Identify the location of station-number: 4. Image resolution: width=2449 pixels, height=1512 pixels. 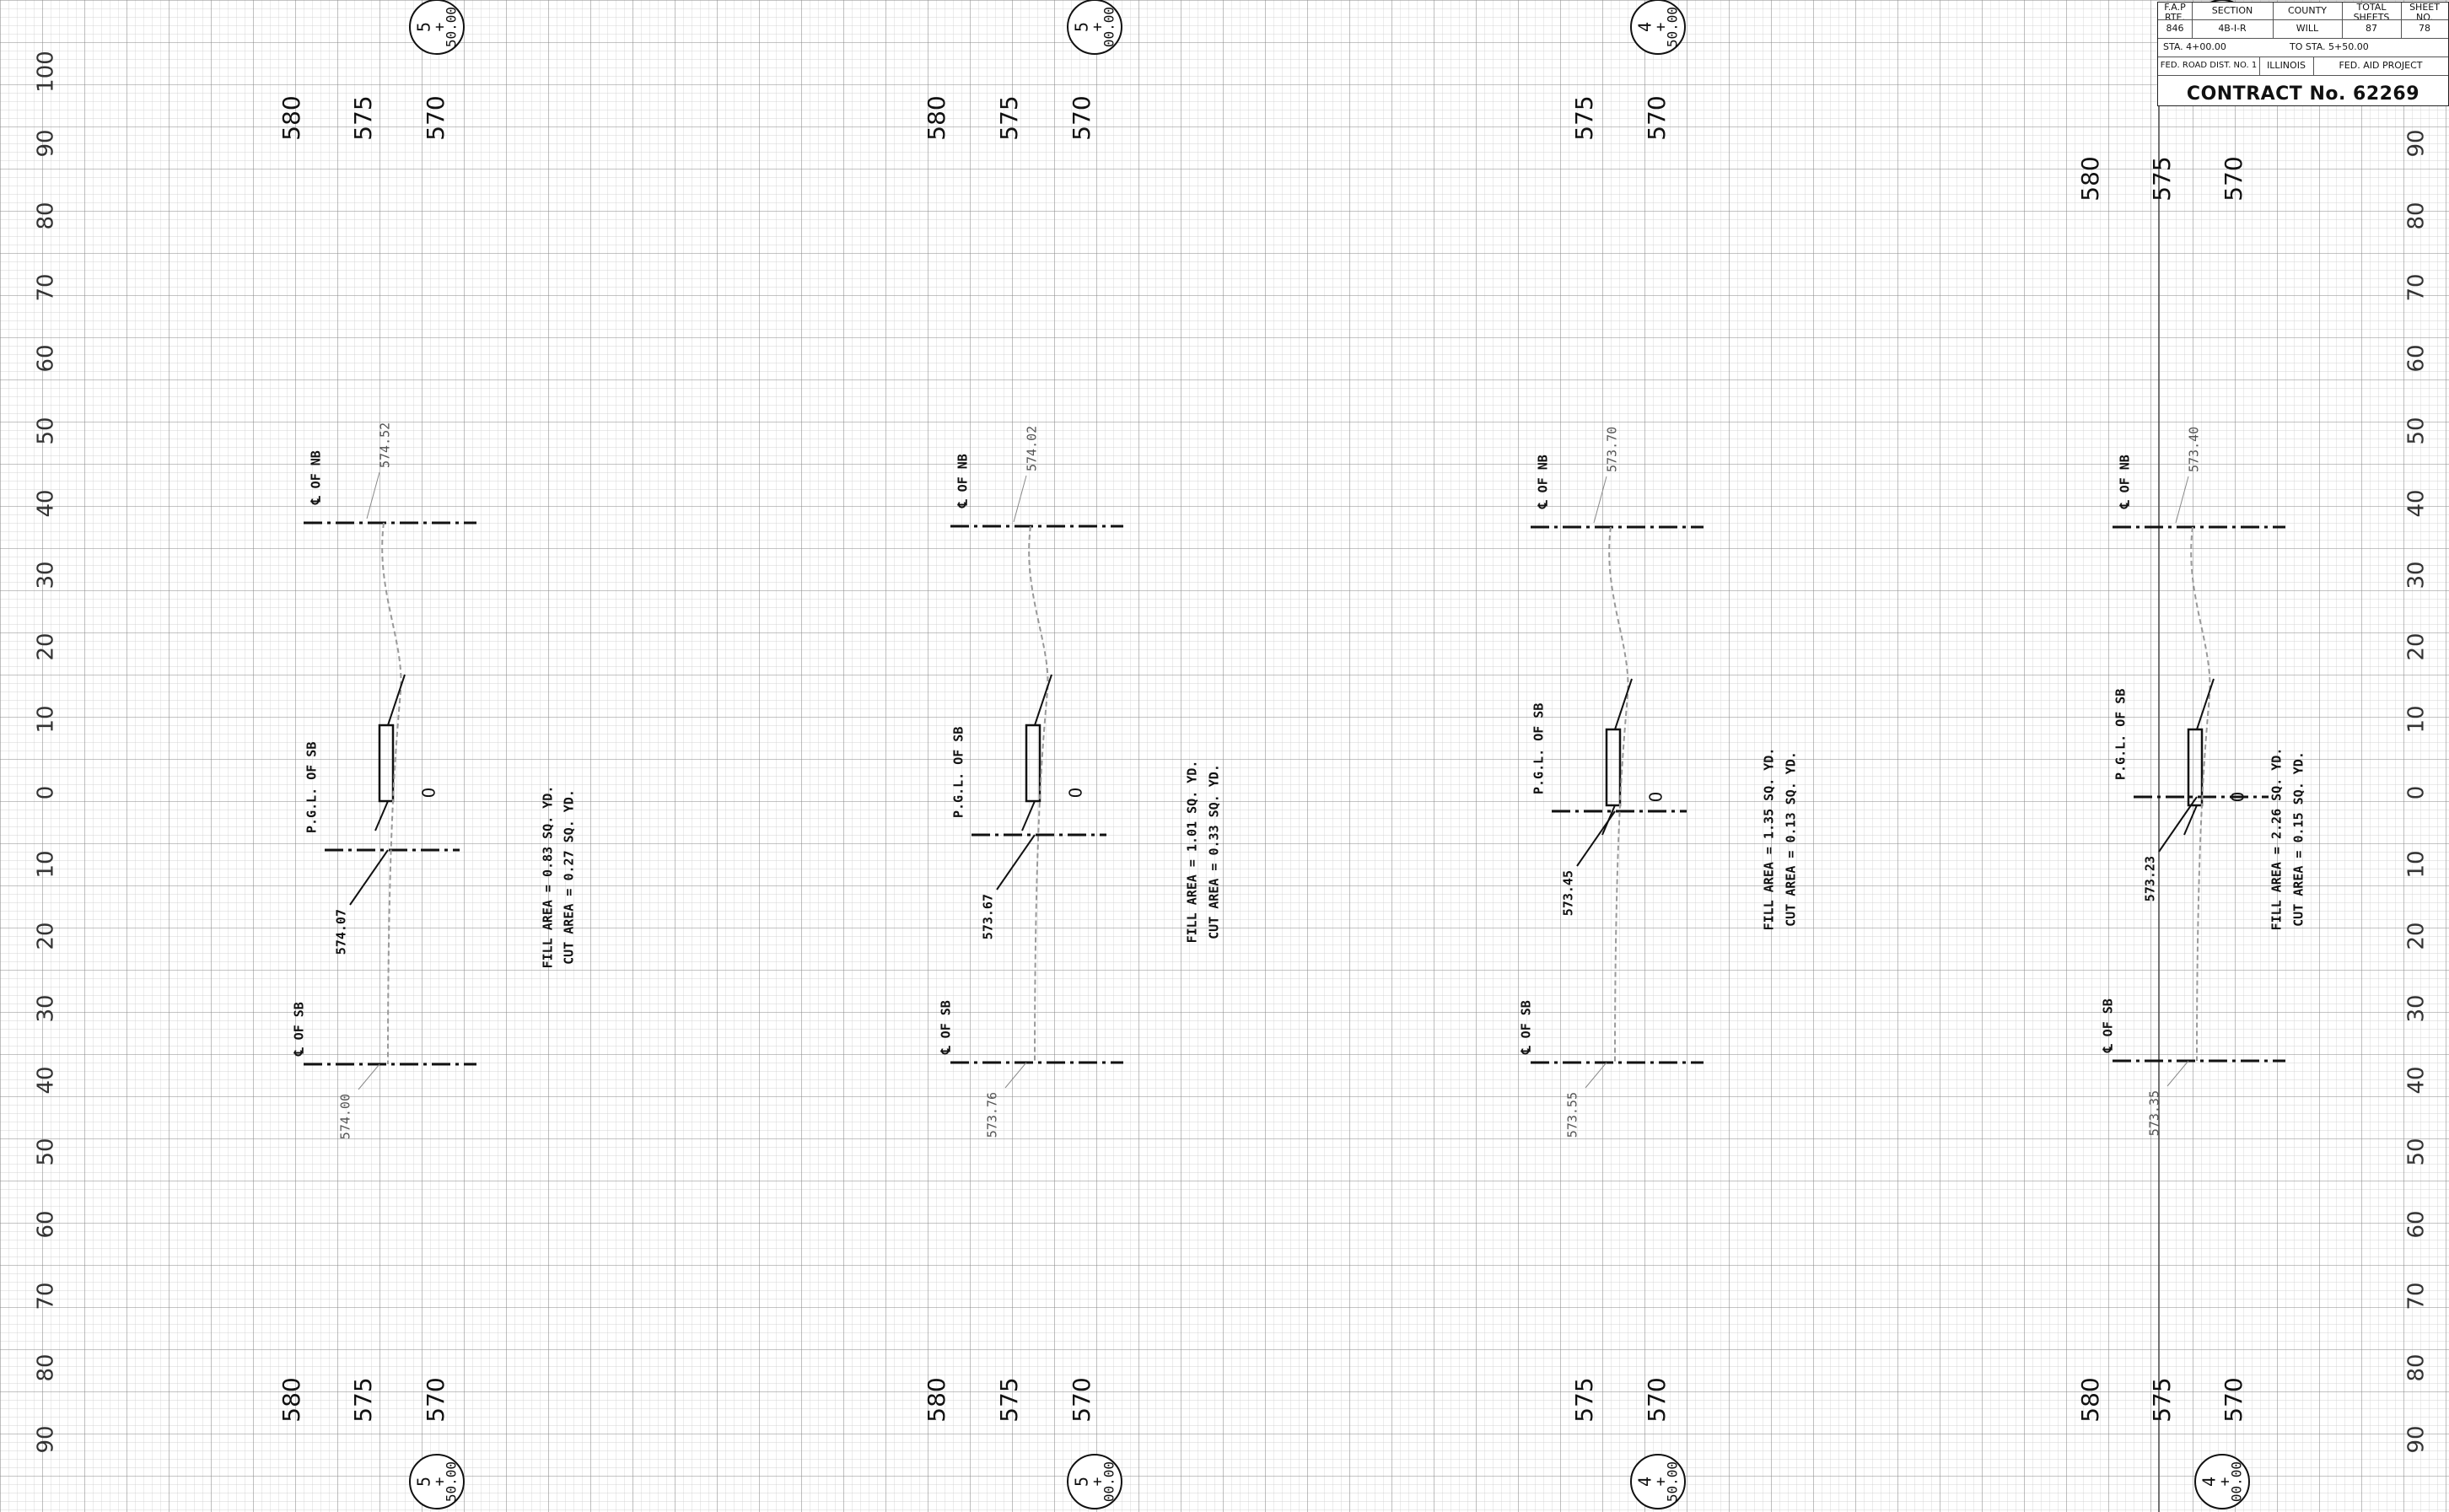
(1645, 1482).